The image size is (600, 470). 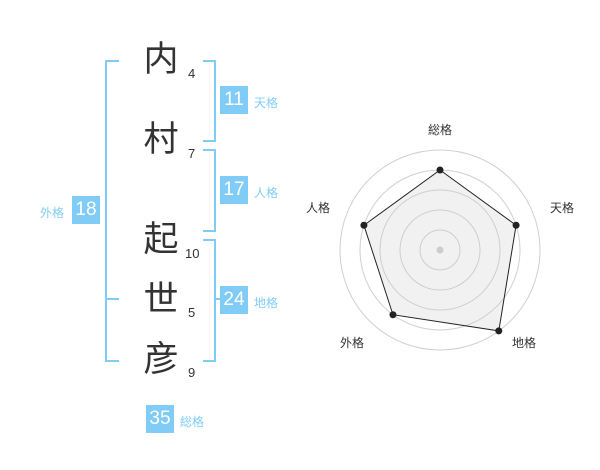 What do you see at coordinates (562, 207) in the screenshot?
I see `axis-label: 天格` at bounding box center [562, 207].